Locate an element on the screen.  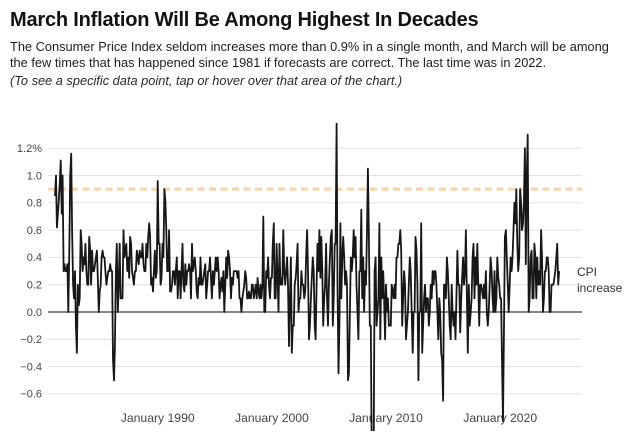
x-axis-tick-label: January 2000 is located at coordinates (272, 418).